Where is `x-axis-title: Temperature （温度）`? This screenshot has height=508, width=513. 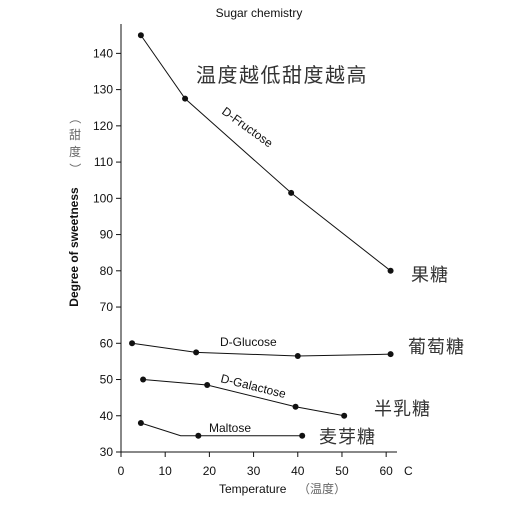
x-axis-title: Temperature （温度） is located at coordinates (282, 488).